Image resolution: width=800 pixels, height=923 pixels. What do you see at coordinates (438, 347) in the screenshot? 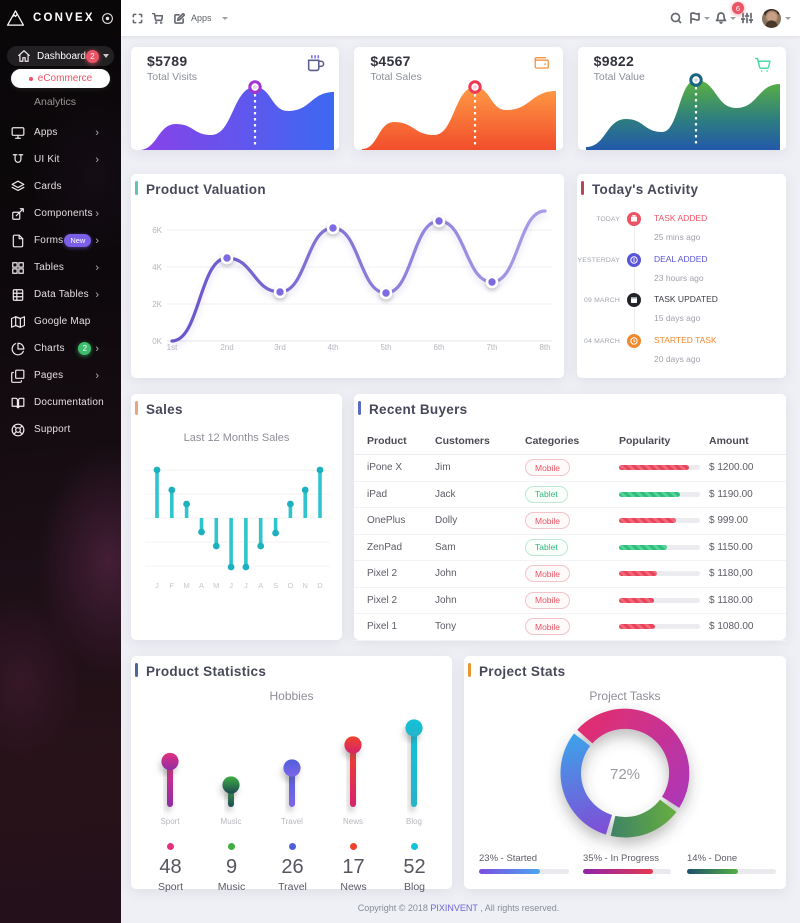
I see `svg-text: 6th` at bounding box center [438, 347].